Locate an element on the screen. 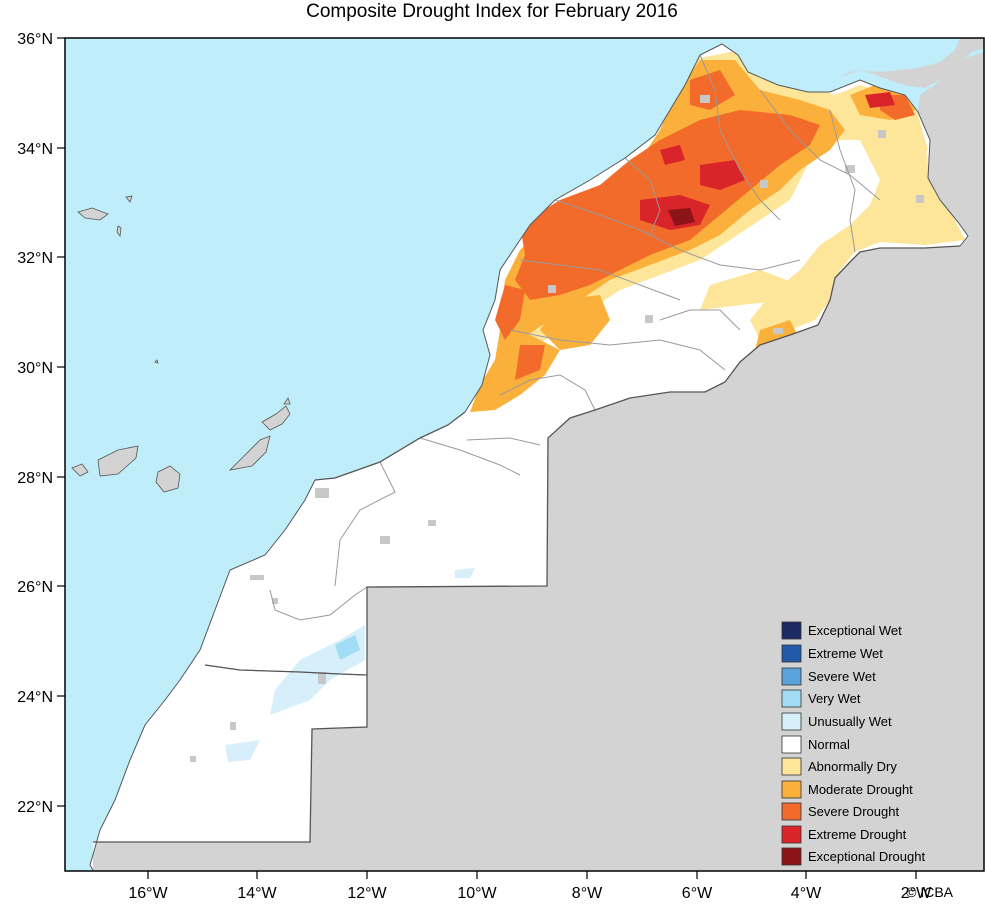  lat-label: 28°N is located at coordinates (35, 478).